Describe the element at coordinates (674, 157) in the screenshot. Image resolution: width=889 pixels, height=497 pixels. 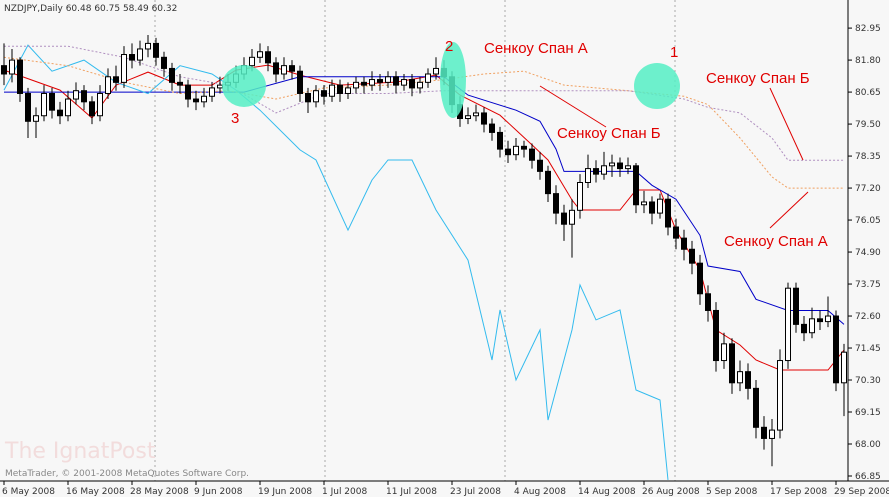
I see `leaders` at that location.